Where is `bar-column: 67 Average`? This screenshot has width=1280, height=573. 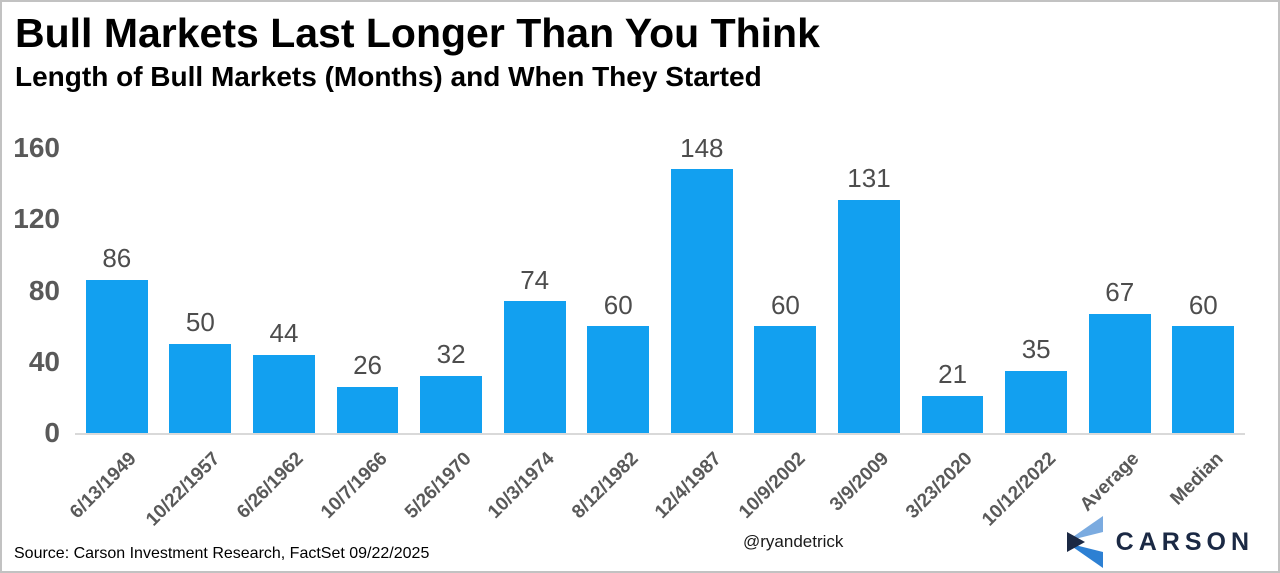
bar-column: 67 Average is located at coordinates (1119, 332).